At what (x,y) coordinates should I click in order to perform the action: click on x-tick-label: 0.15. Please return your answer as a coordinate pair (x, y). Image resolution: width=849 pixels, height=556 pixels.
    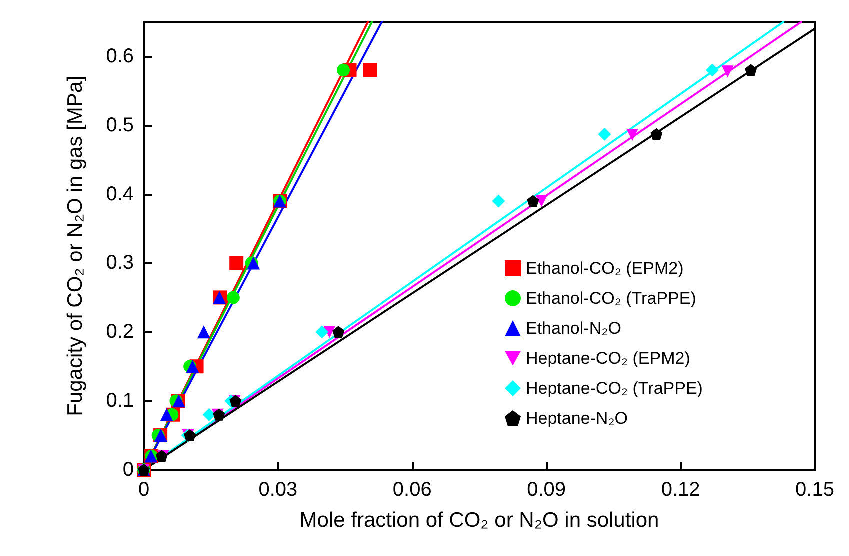
    Looking at the image, I should click on (815, 490).